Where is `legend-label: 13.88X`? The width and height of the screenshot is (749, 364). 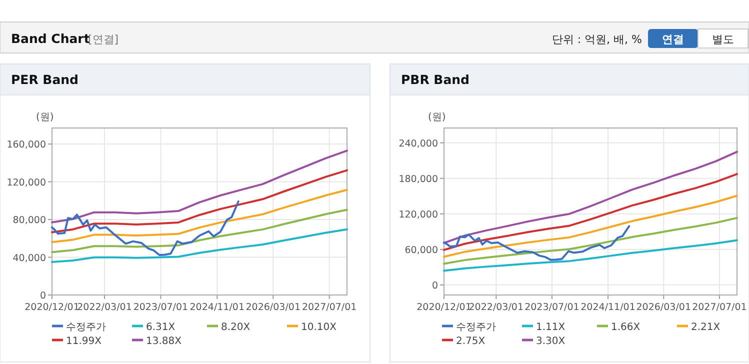 legend-label: 13.88X is located at coordinates (164, 341).